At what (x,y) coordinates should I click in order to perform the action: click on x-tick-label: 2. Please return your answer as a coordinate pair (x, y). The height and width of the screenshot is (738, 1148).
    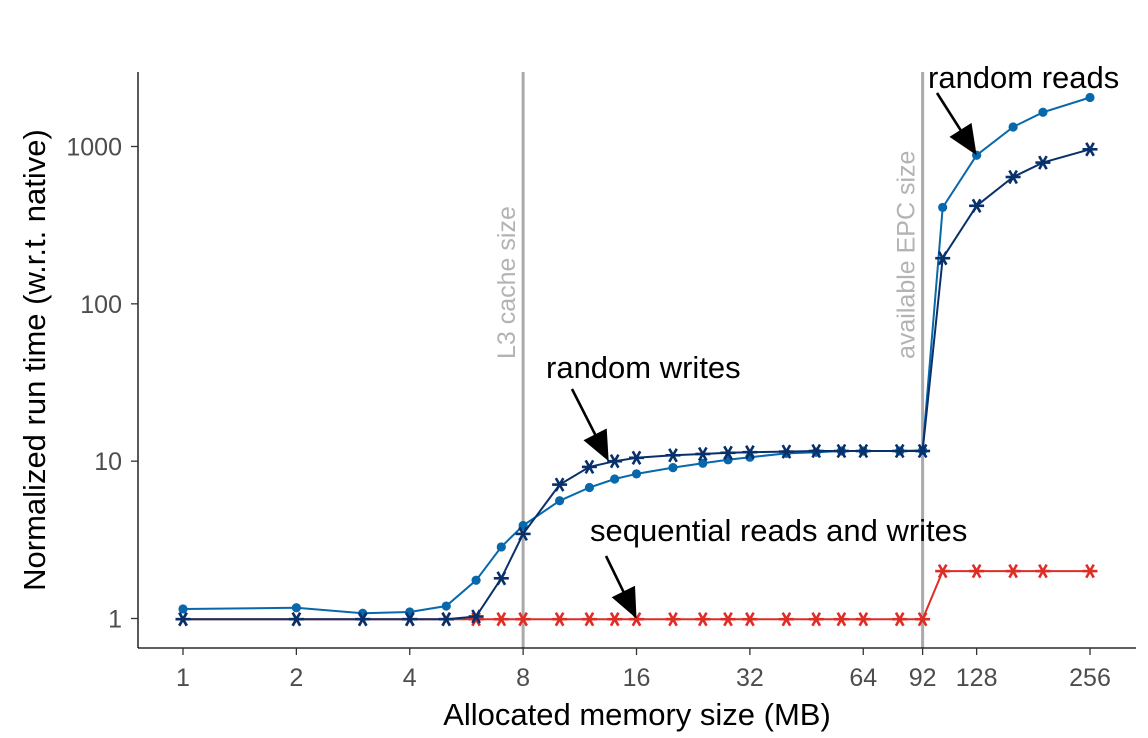
    Looking at the image, I should click on (296, 678).